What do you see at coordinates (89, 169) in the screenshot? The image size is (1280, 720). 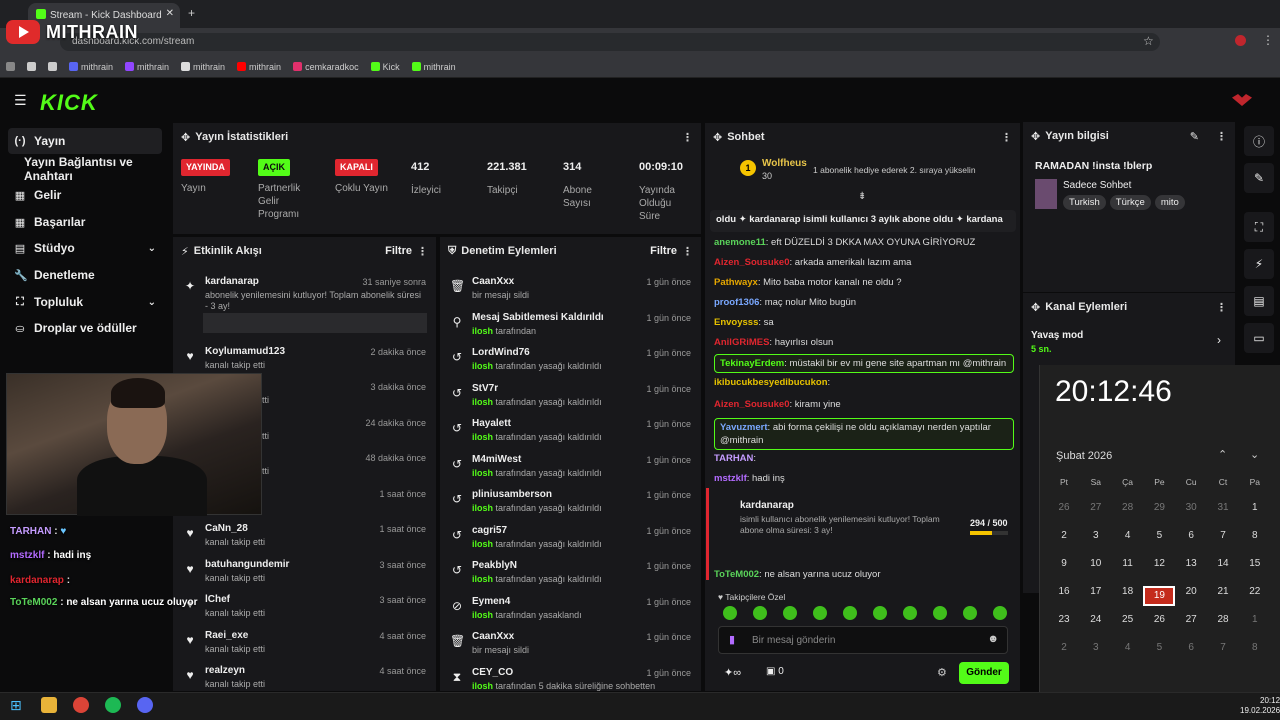 I see `sidebar-item-stream-key: Yayın Bağlantısı ve Anahtarı` at bounding box center [89, 169].